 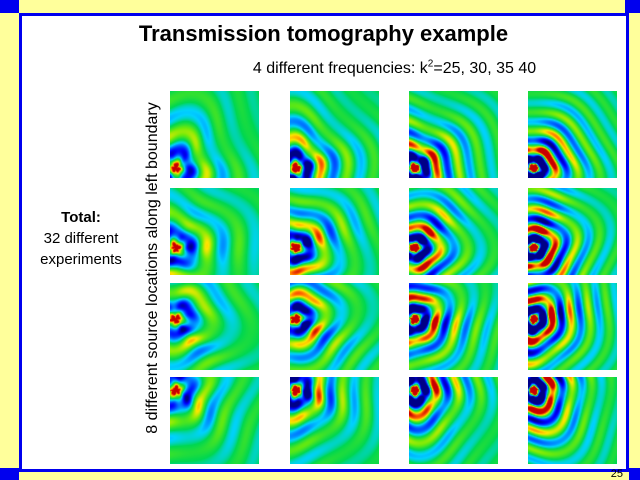 I want to click on total-note: Total: 32 different experiments, so click(x=81, y=238).